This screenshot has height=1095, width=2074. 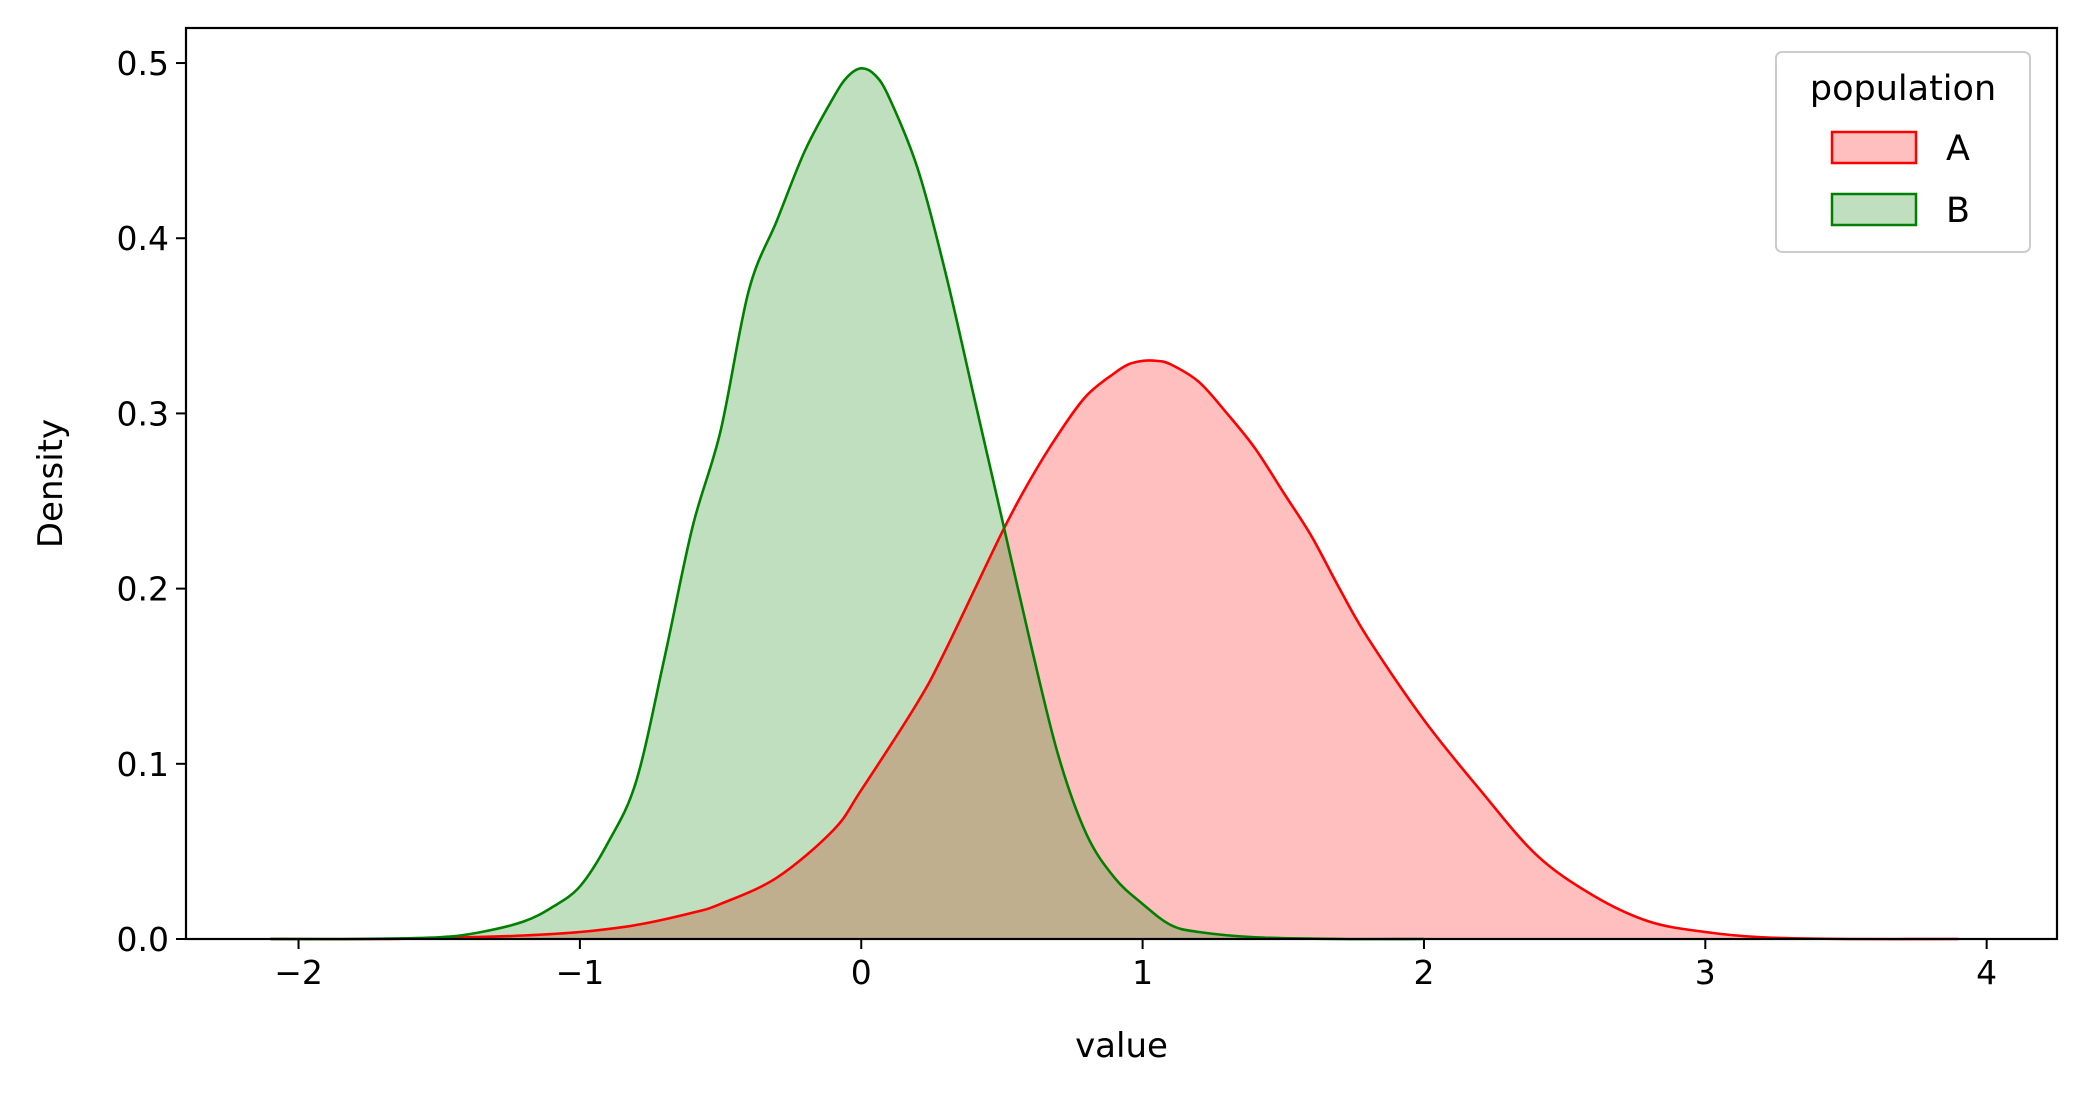 What do you see at coordinates (1986, 972) in the screenshot?
I see `x-tick-label: 4` at bounding box center [1986, 972].